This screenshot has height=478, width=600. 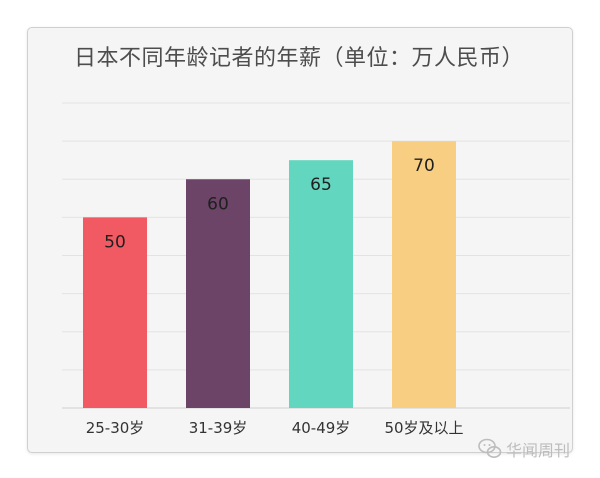 What do you see at coordinates (115, 242) in the screenshot?
I see `bar-value-label-0: 50` at bounding box center [115, 242].